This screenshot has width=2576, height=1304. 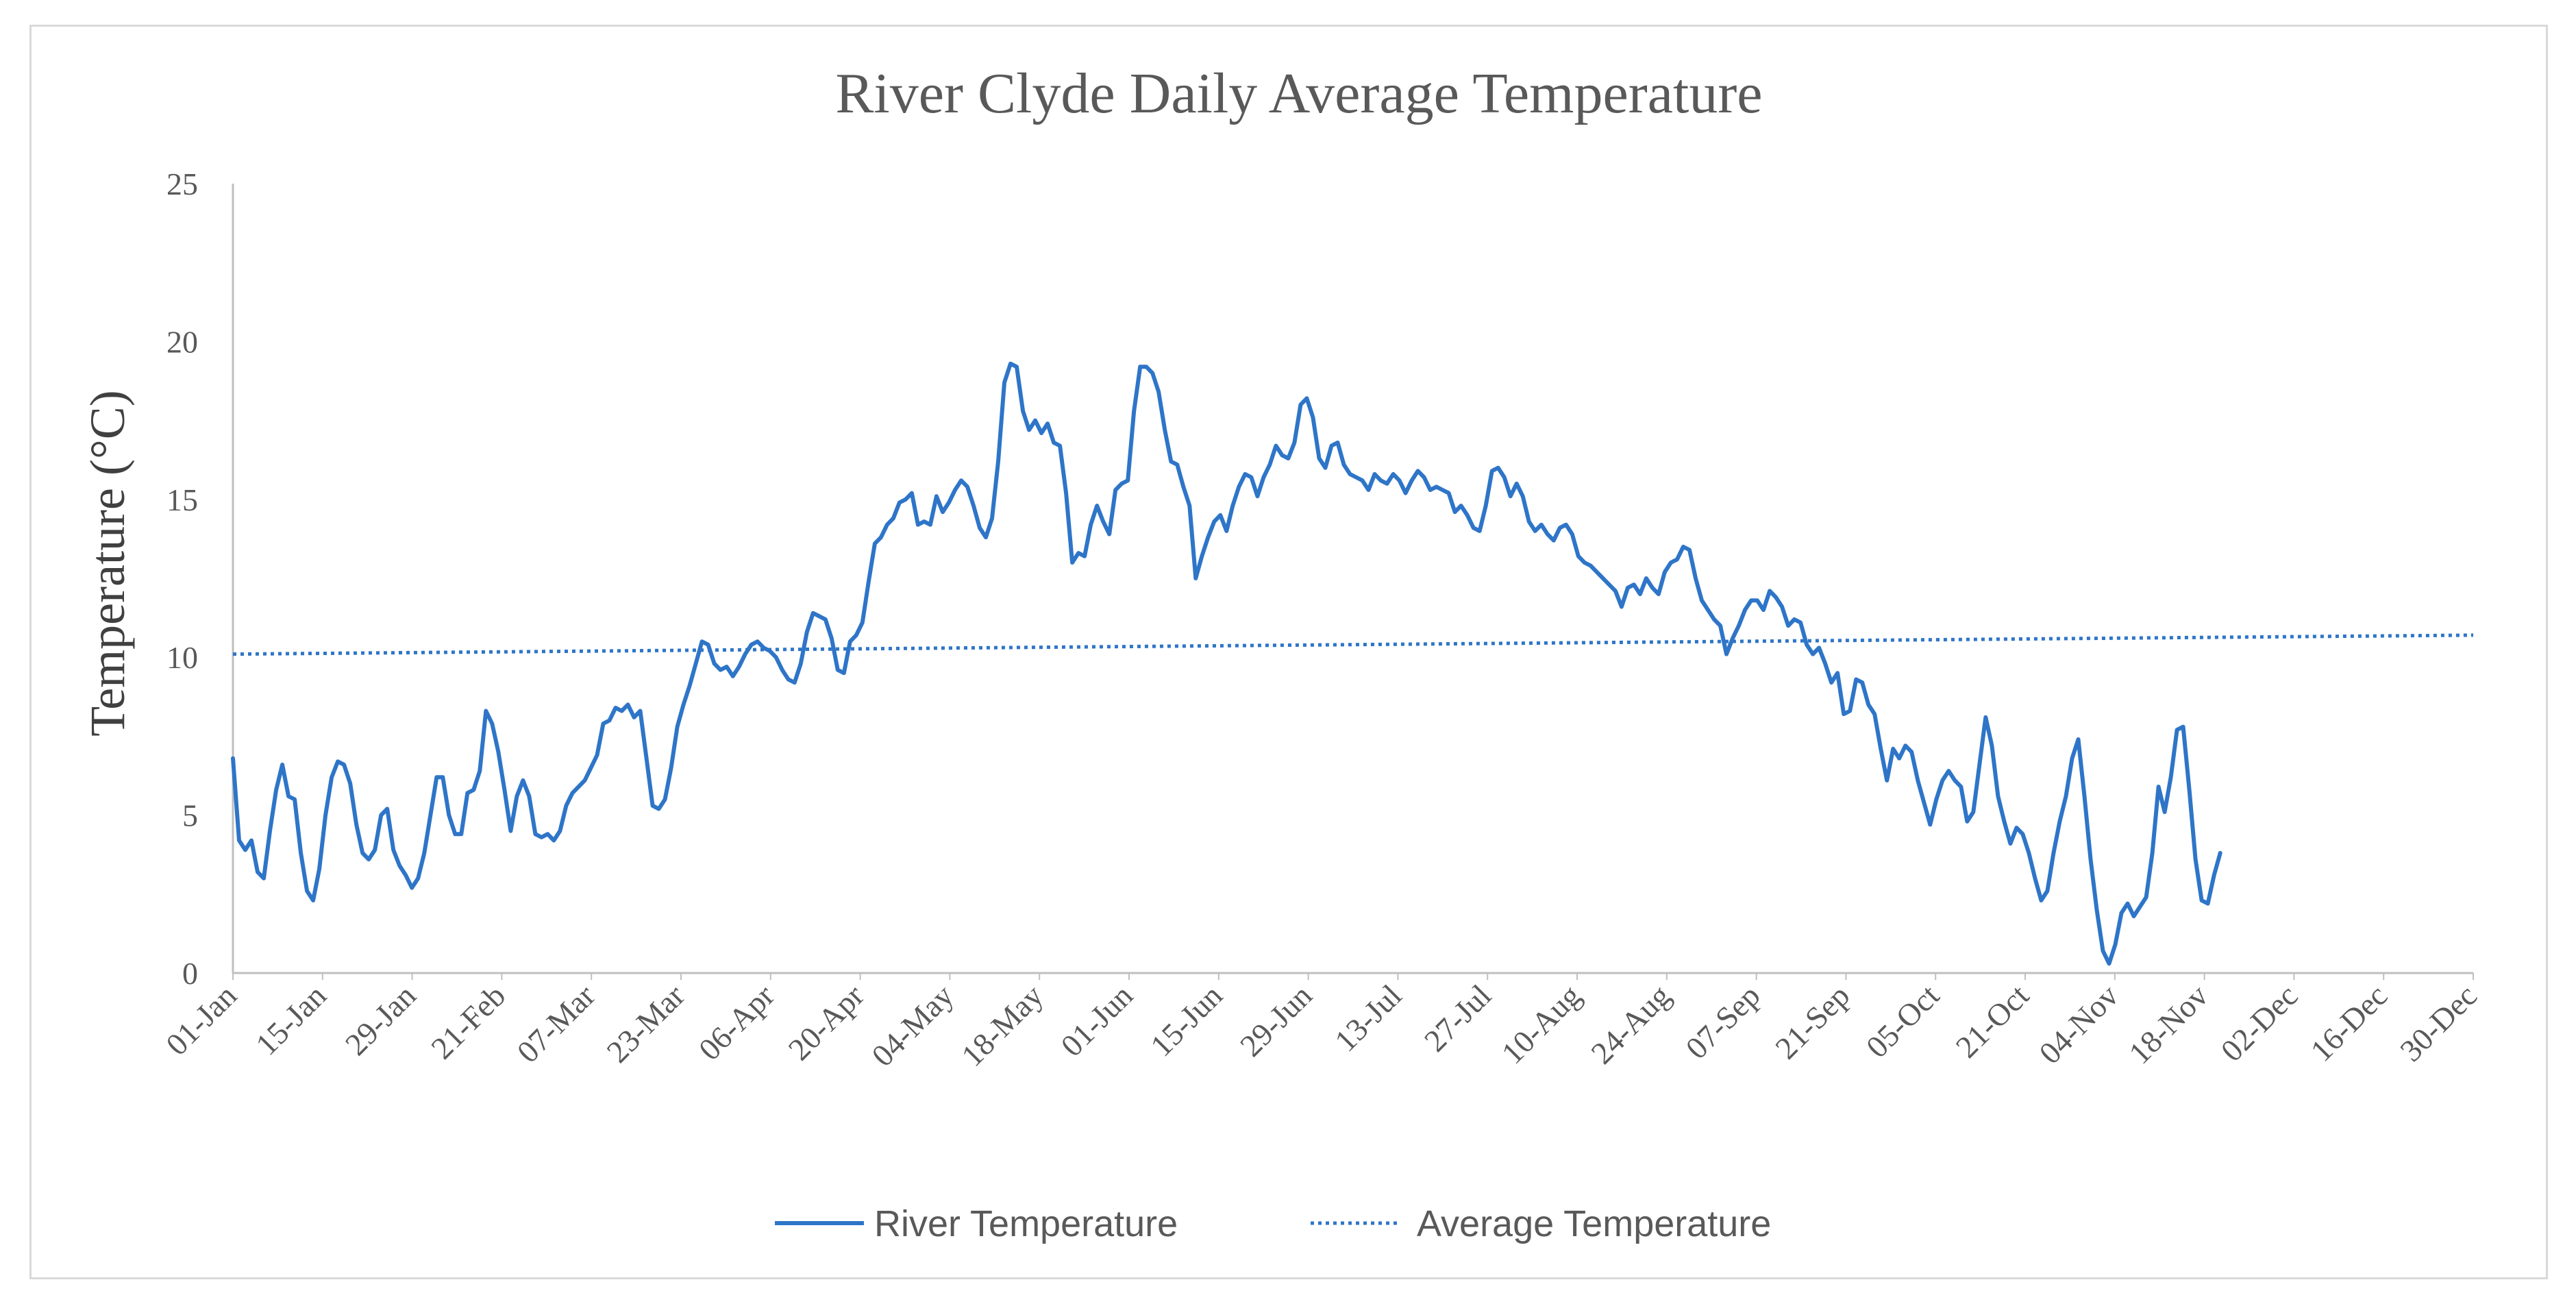 What do you see at coordinates (826, 1022) in the screenshot?
I see `x-tick-label: 20-Apr` at bounding box center [826, 1022].